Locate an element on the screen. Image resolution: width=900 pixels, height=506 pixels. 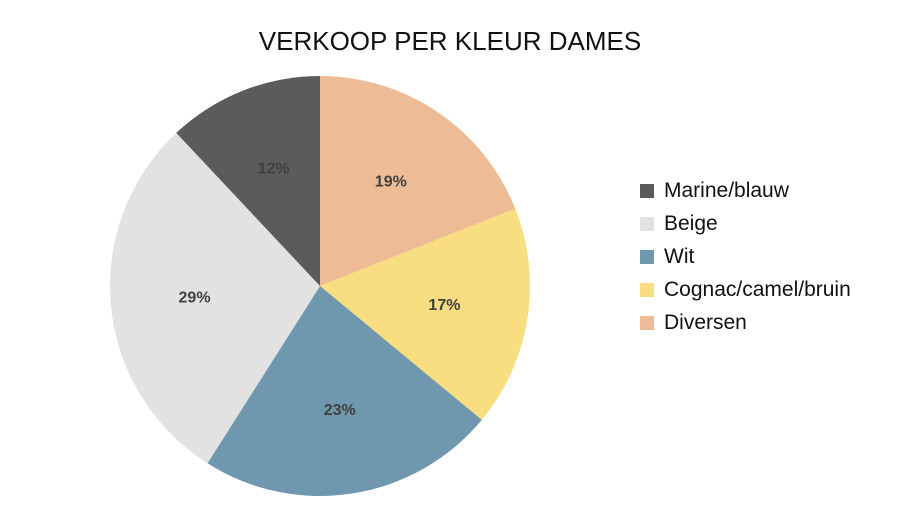
pie-slice-marine-blauw is located at coordinates (248, 181).